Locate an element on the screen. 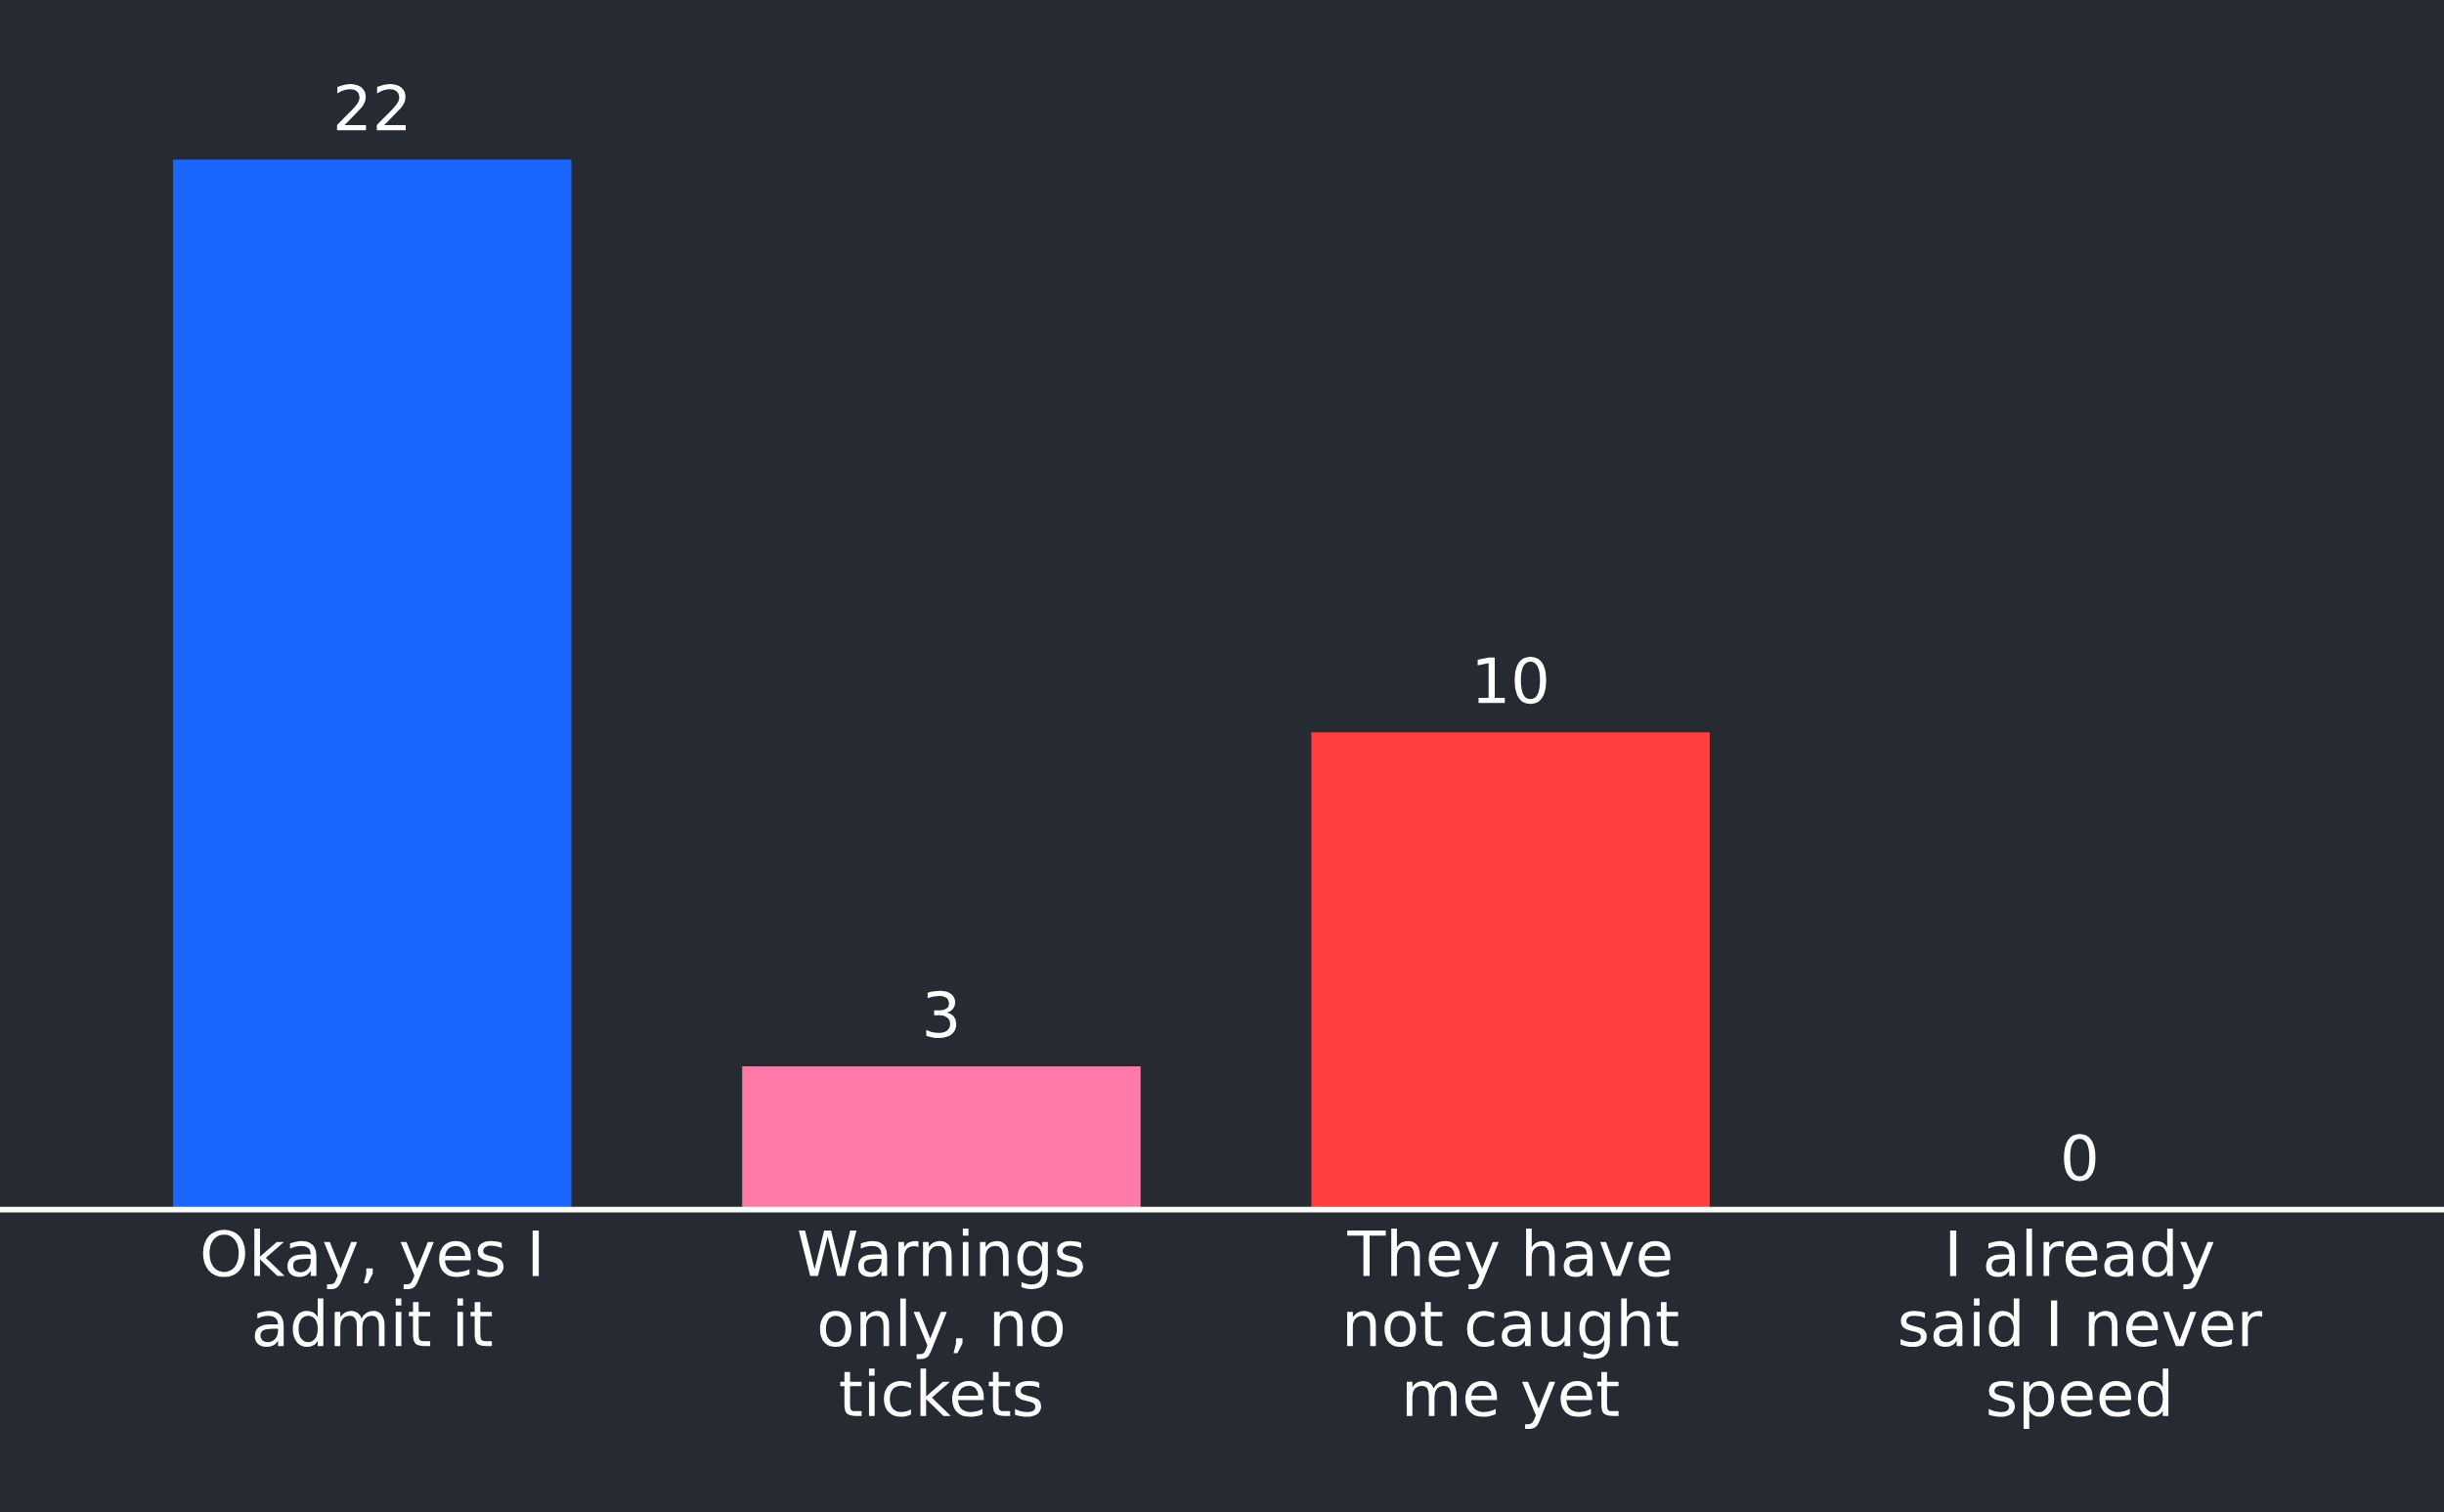  data-label: 10 is located at coordinates (1512, 680).